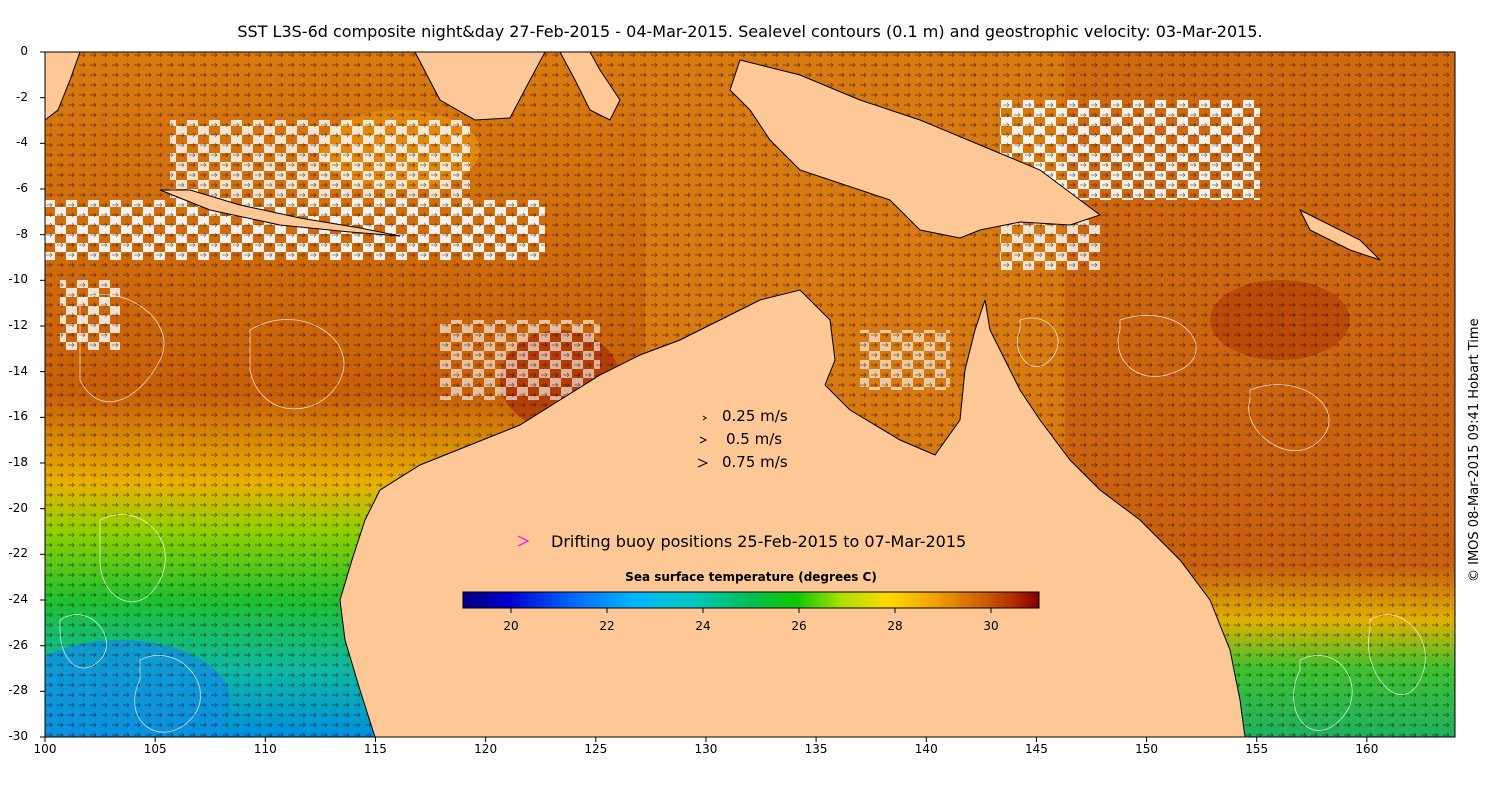 This screenshot has height=790, width=1500. Describe the element at coordinates (1474, 450) in the screenshot. I see `credit-text: © IMOS 08-Mar-2015 09:41 Hobart Time` at that location.